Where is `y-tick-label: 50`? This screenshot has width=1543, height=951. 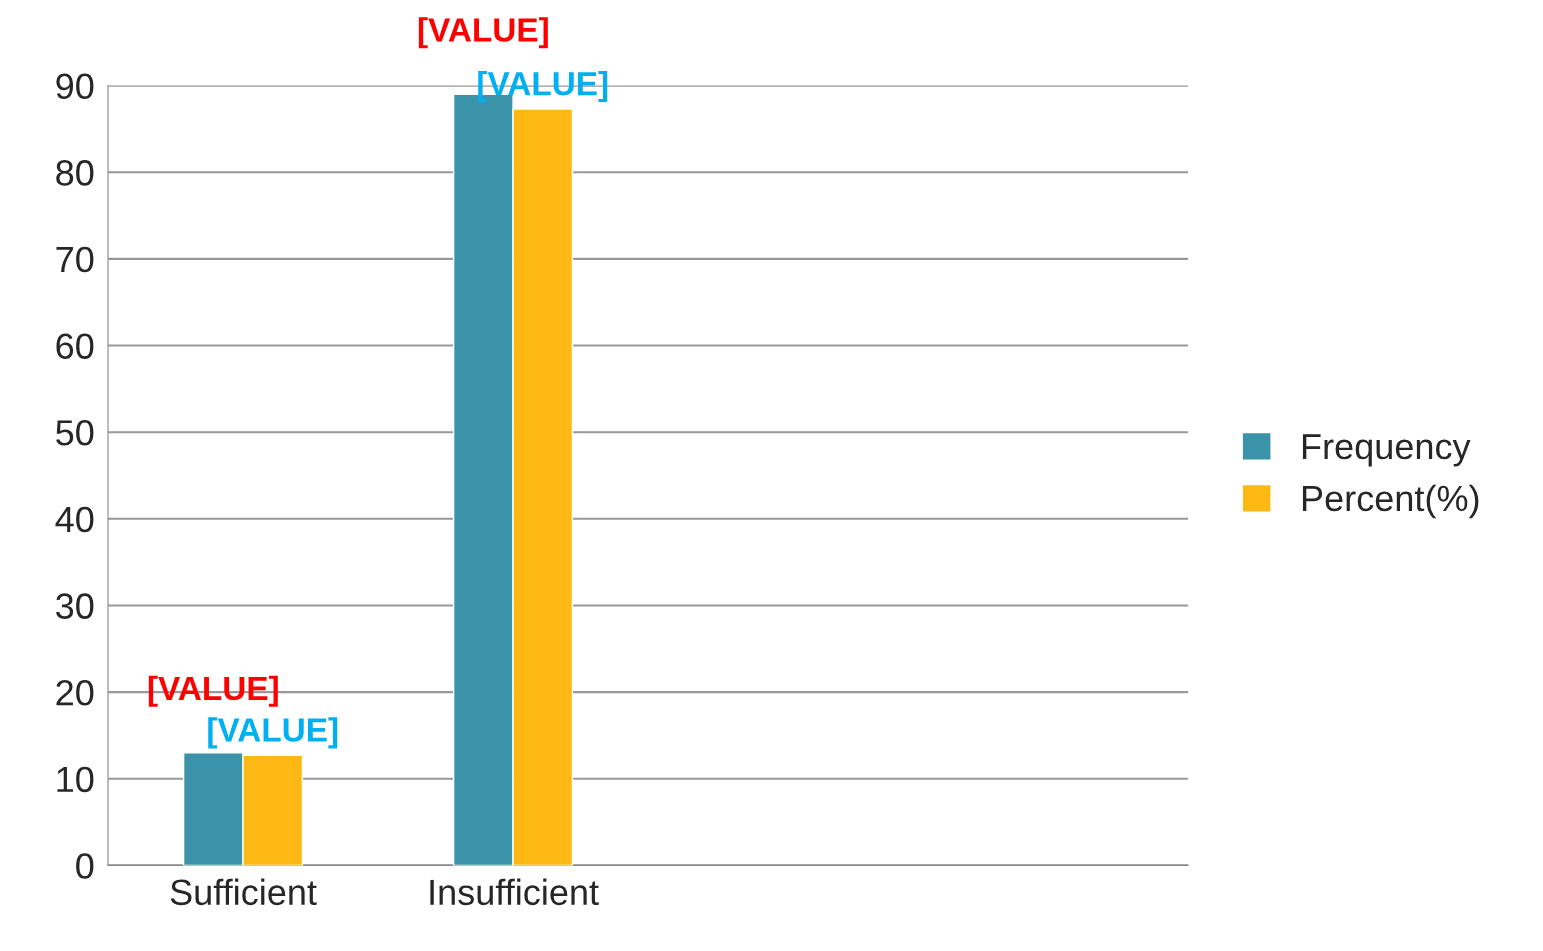
y-tick-label: 50 is located at coordinates (75, 433).